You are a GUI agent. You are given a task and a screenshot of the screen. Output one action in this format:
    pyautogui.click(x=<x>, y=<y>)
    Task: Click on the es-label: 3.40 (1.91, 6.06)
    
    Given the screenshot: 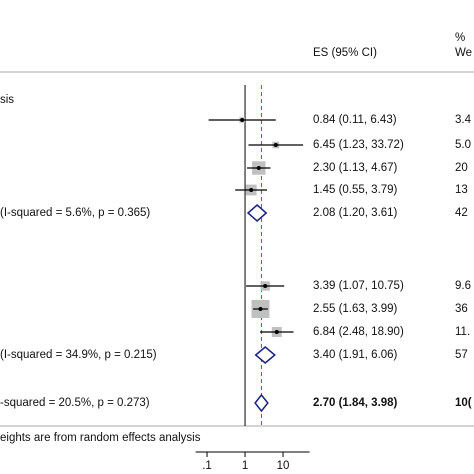 What is the action you would take?
    pyautogui.click(x=355, y=355)
    